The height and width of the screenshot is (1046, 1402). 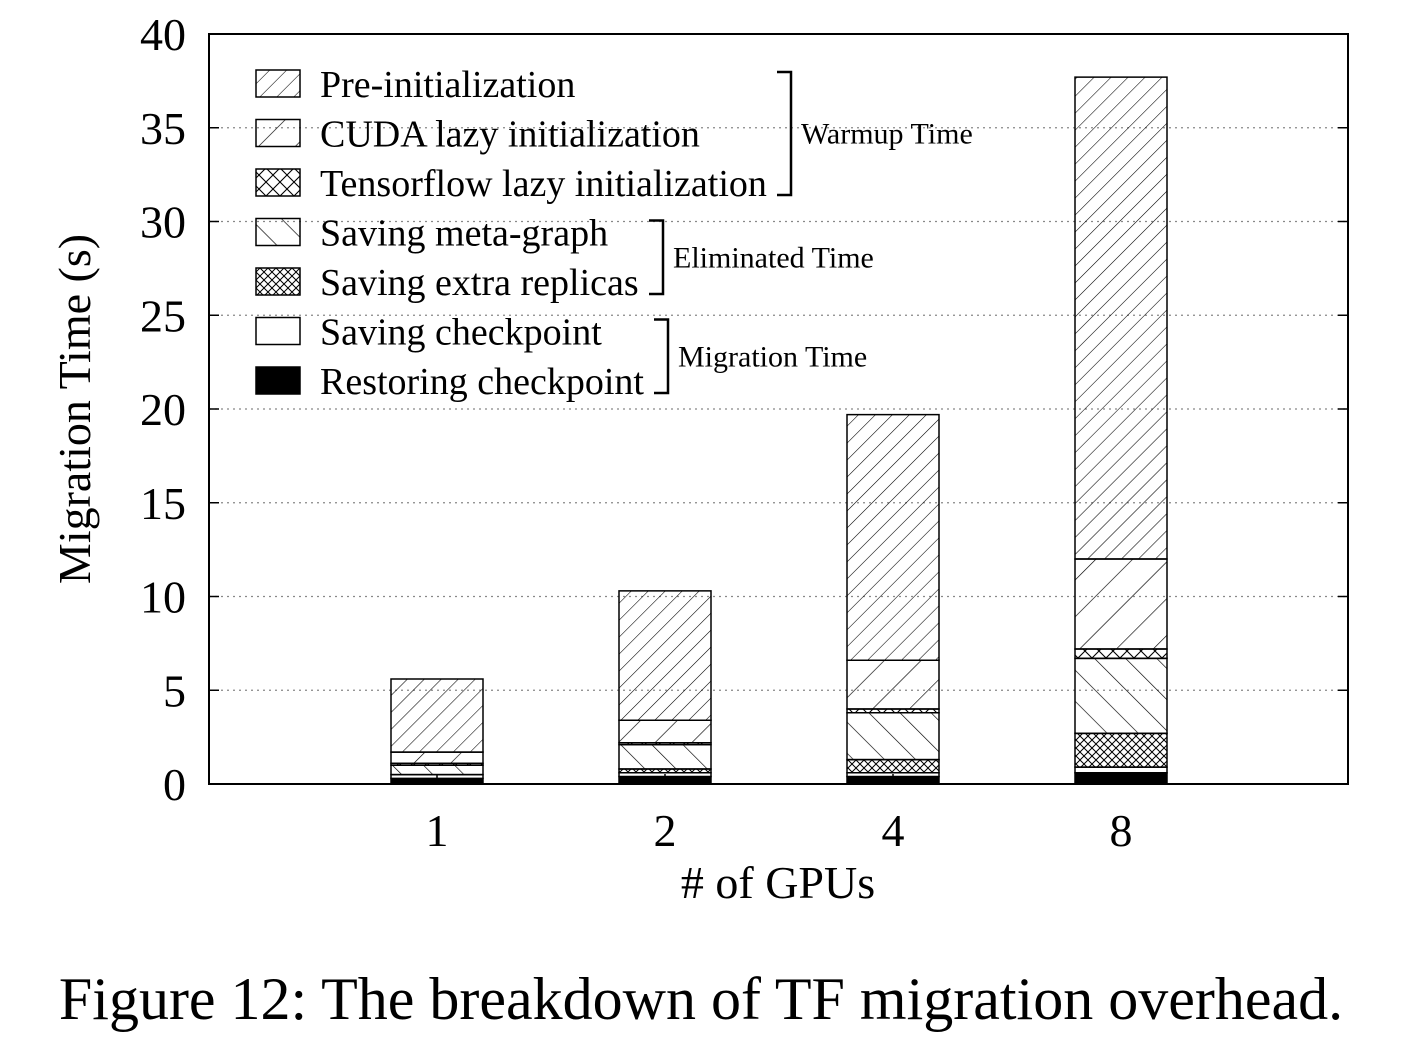 I want to click on x-tick-label: 1, so click(x=437, y=830).